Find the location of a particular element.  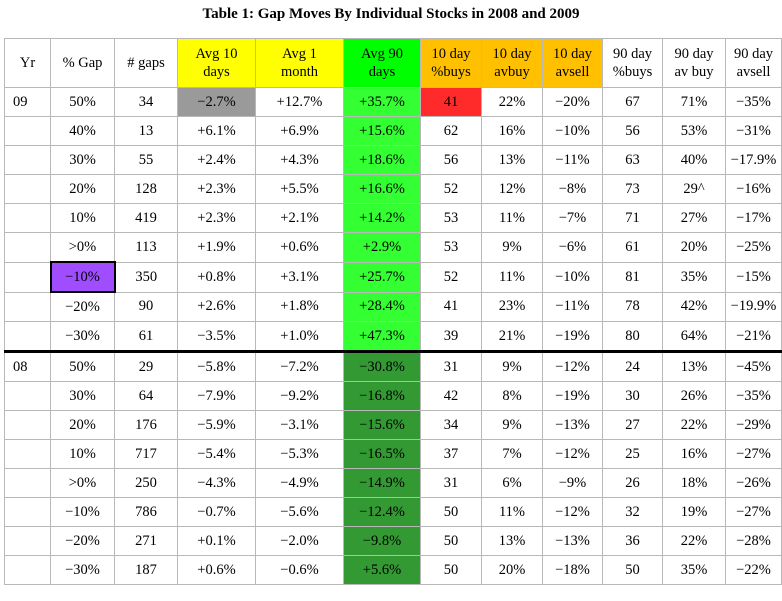

avg-1-month-cell: +12.7% is located at coordinates (299, 102).